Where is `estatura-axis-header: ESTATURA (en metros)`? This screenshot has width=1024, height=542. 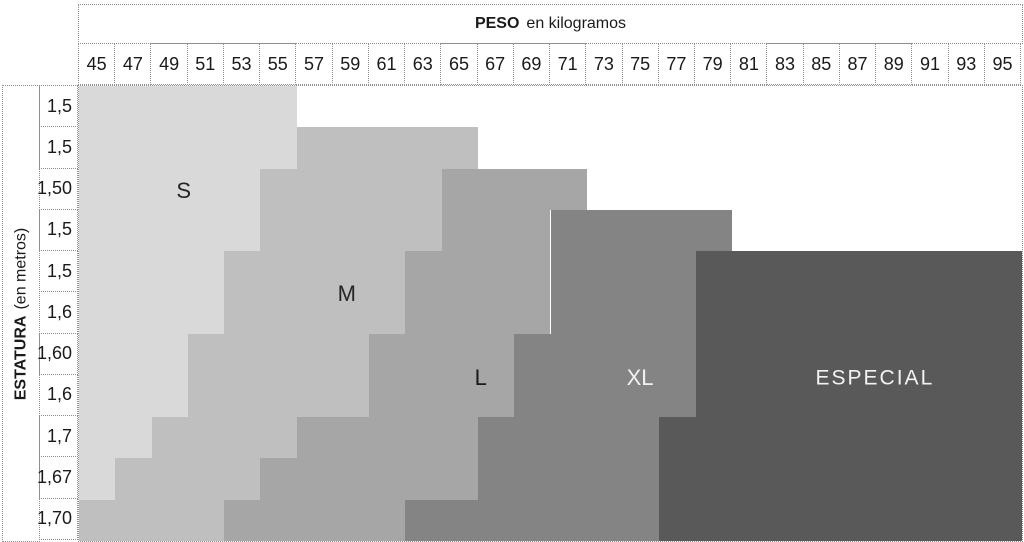
estatura-axis-header: ESTATURA (en metros) is located at coordinates (21, 313).